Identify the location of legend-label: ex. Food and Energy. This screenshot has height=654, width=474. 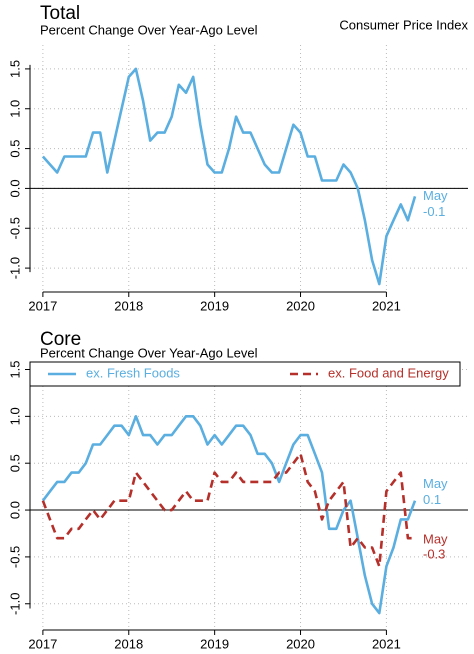
(388, 372).